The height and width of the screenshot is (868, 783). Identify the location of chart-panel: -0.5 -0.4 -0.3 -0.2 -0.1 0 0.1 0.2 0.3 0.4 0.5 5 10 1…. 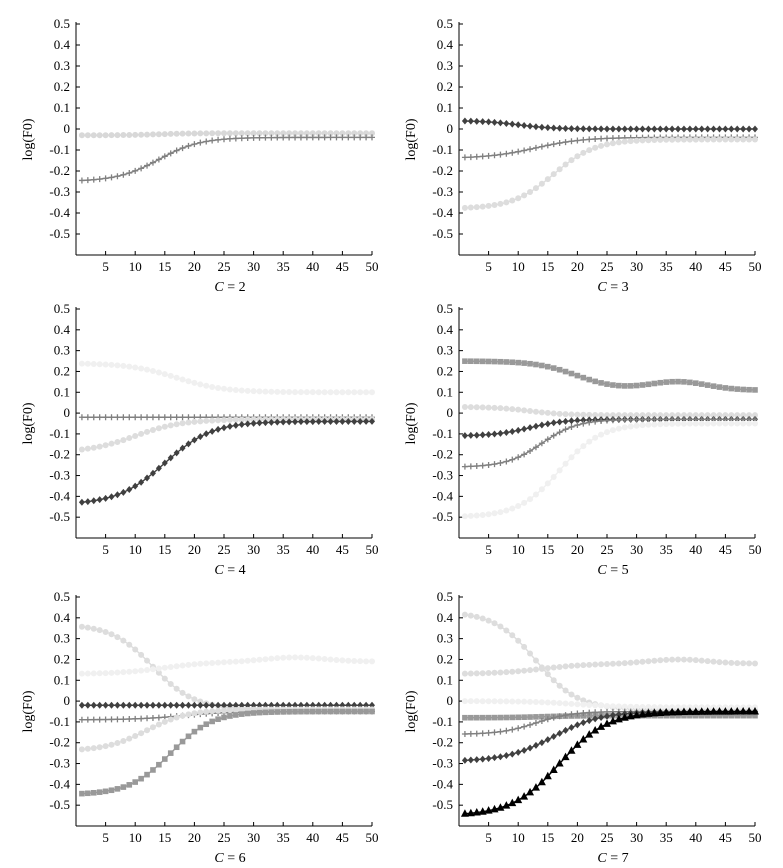
(583, 727).